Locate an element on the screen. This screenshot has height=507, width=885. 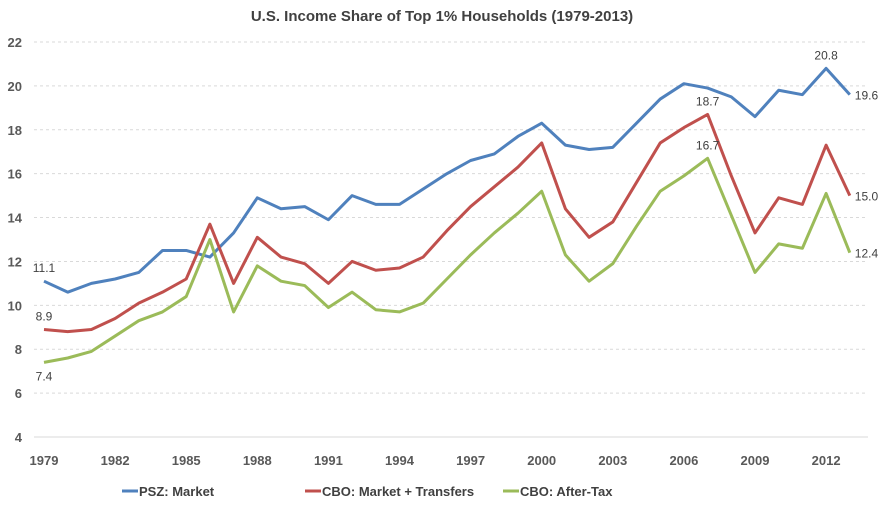
y-tick-label: 10 is located at coordinates (15, 305).